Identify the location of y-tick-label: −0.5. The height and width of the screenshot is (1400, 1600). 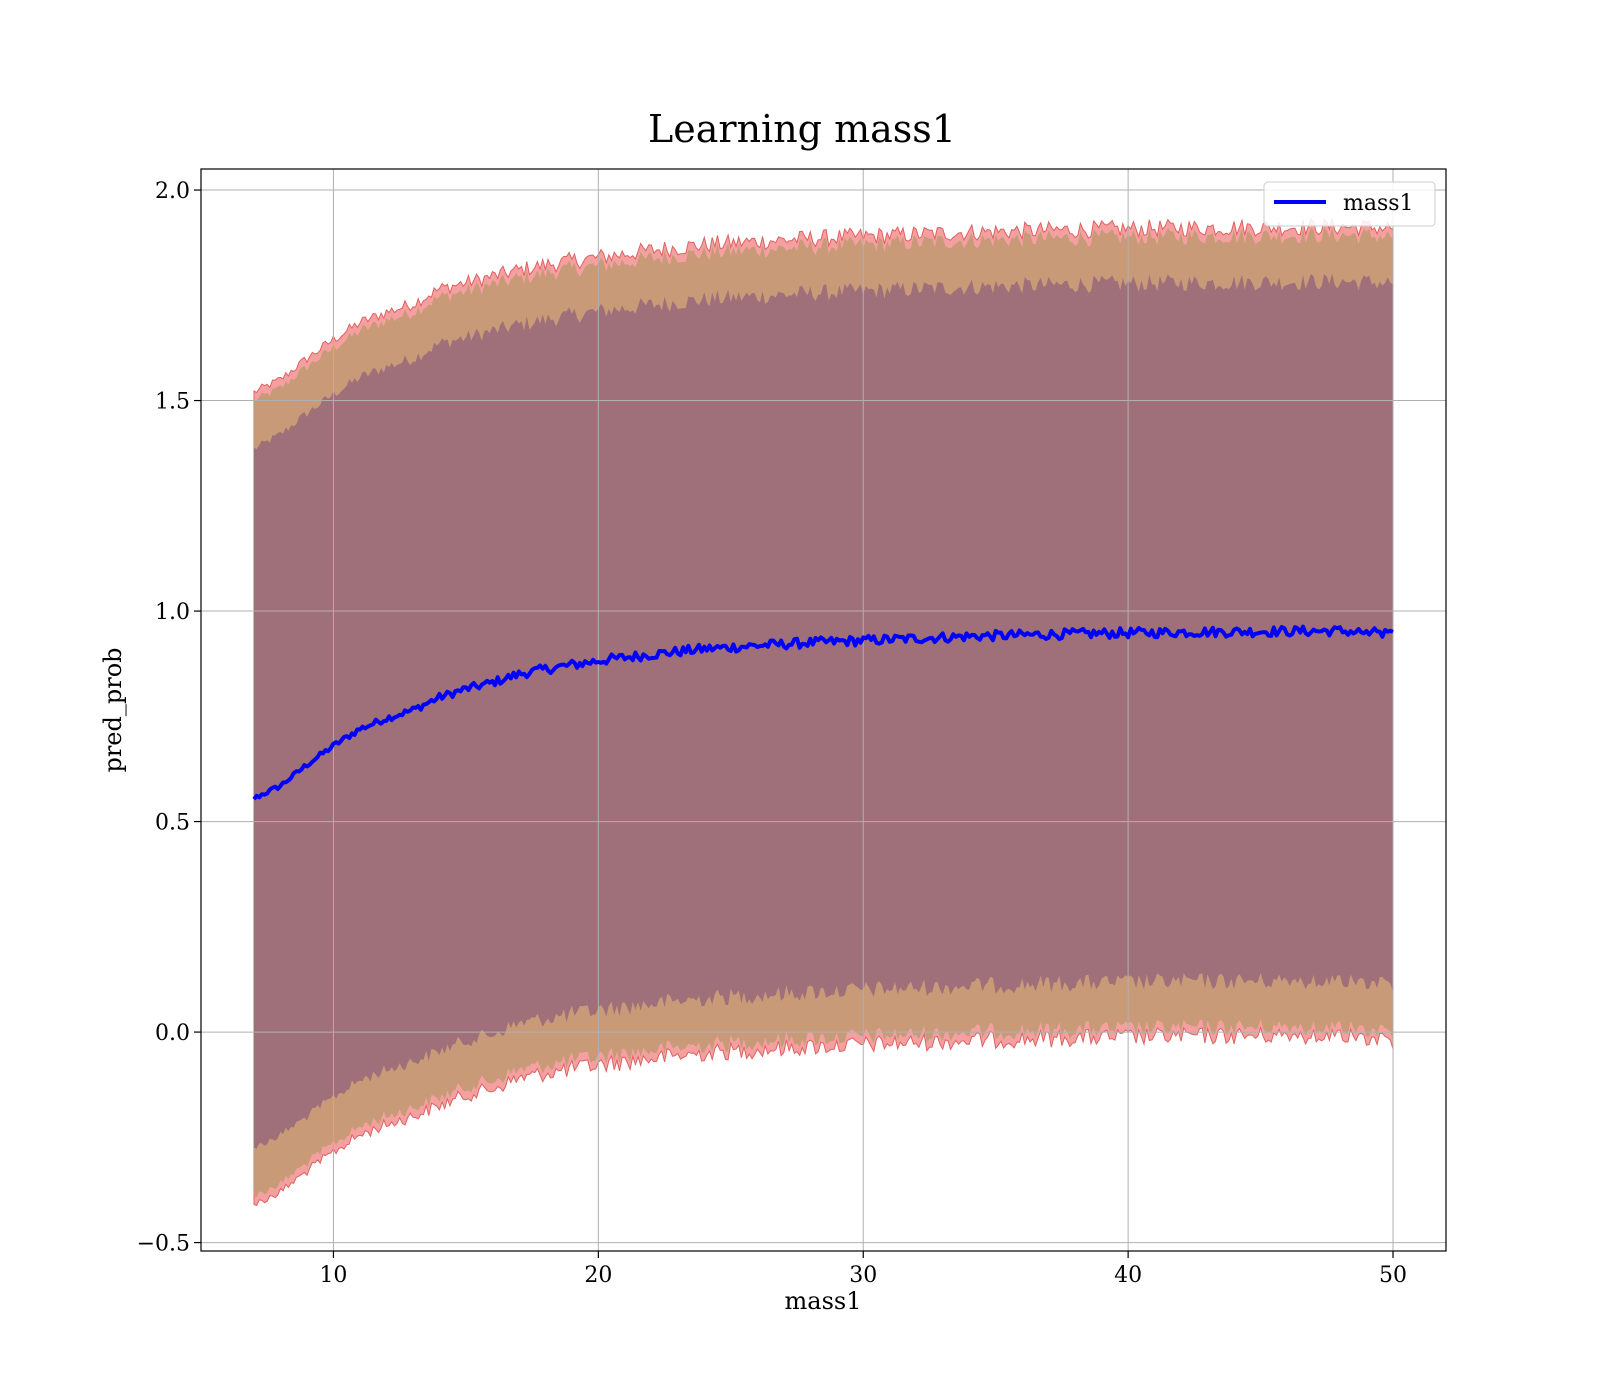
(163, 1244).